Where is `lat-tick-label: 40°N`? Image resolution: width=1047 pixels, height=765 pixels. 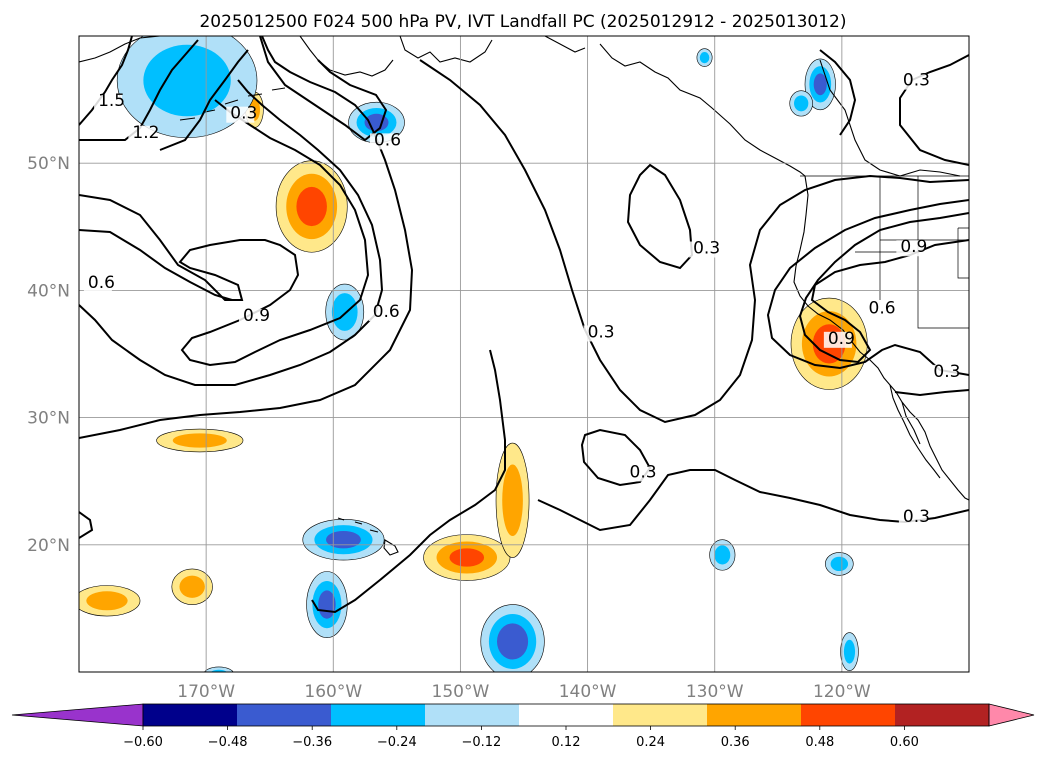 lat-tick-label: 40°N is located at coordinates (48, 291).